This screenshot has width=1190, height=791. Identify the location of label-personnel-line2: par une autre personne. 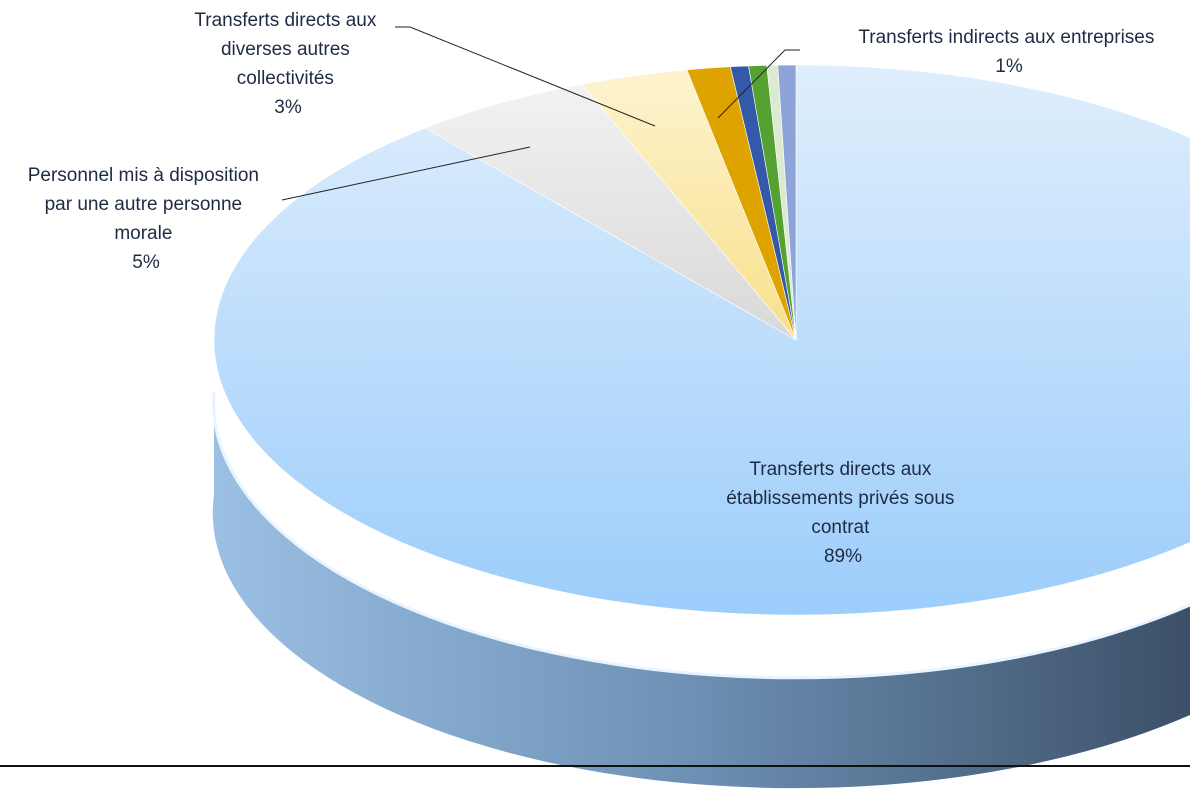
(144, 204).